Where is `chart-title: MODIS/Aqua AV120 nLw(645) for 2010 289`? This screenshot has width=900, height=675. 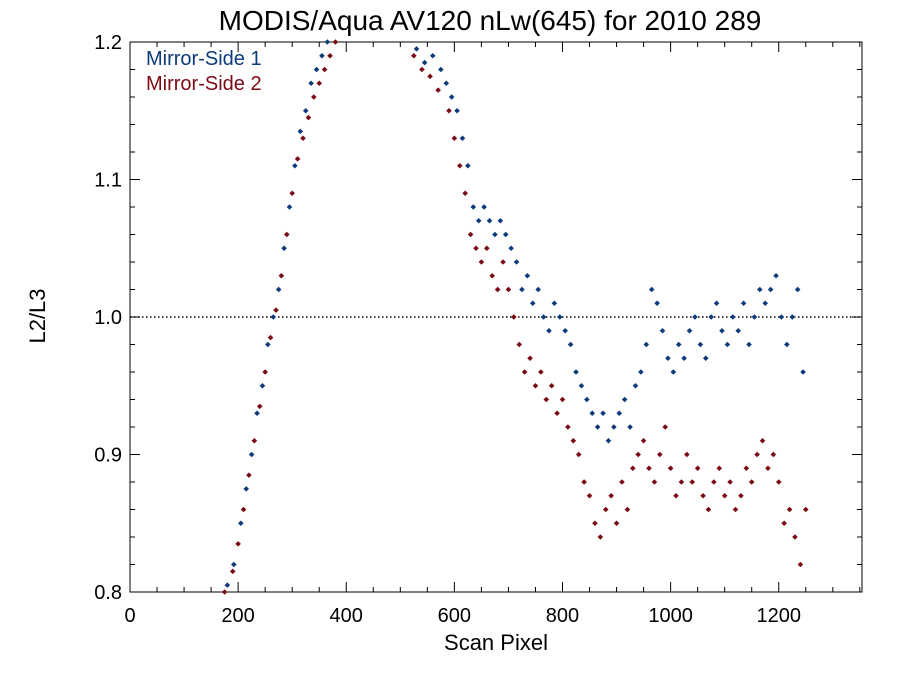 chart-title: MODIS/Aqua AV120 nLw(645) for 2010 289 is located at coordinates (490, 20).